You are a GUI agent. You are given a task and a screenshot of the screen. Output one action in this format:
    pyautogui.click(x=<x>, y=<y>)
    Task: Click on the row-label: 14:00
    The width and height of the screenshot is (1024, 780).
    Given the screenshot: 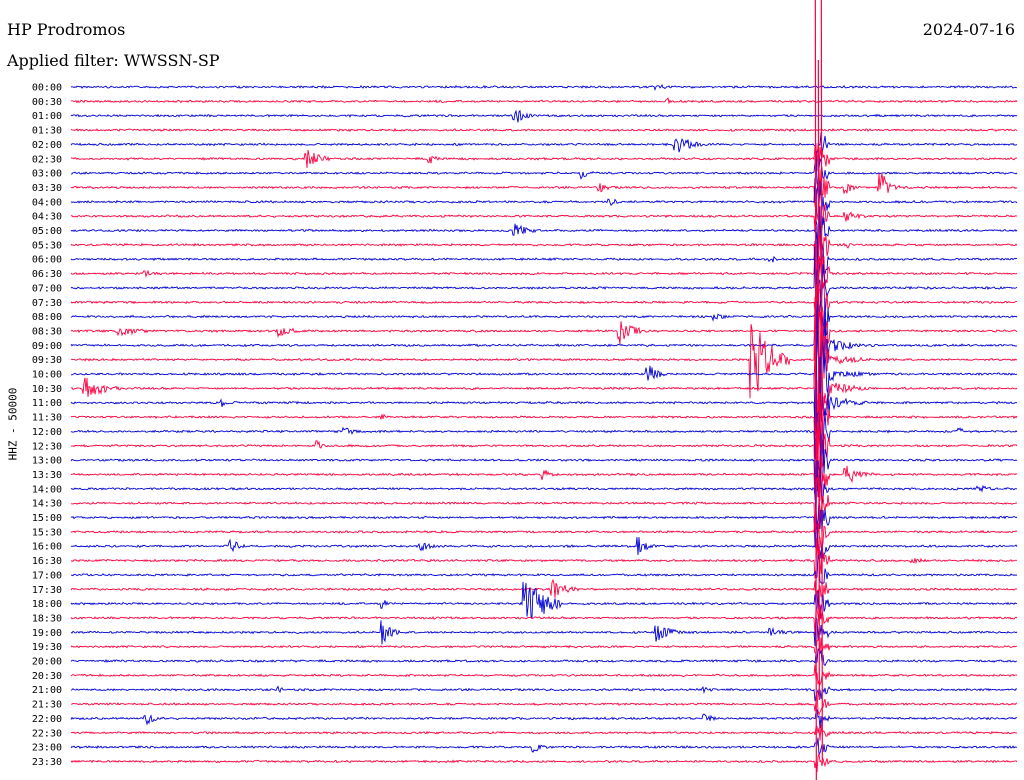 What is the action you would take?
    pyautogui.click(x=47, y=489)
    